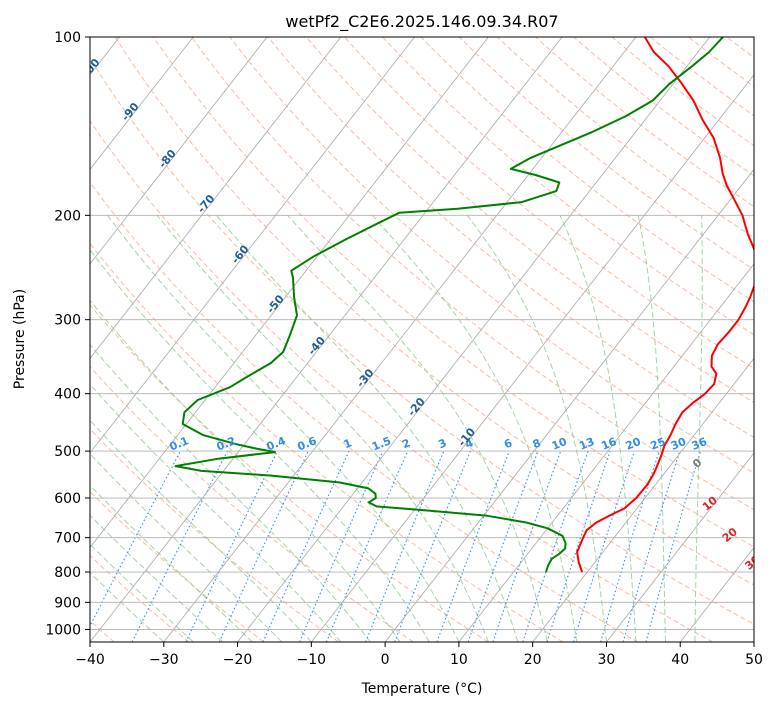 Image resolution: width=775 pixels, height=708 pixels. I want to click on y-tick-label: 700, so click(67, 539).